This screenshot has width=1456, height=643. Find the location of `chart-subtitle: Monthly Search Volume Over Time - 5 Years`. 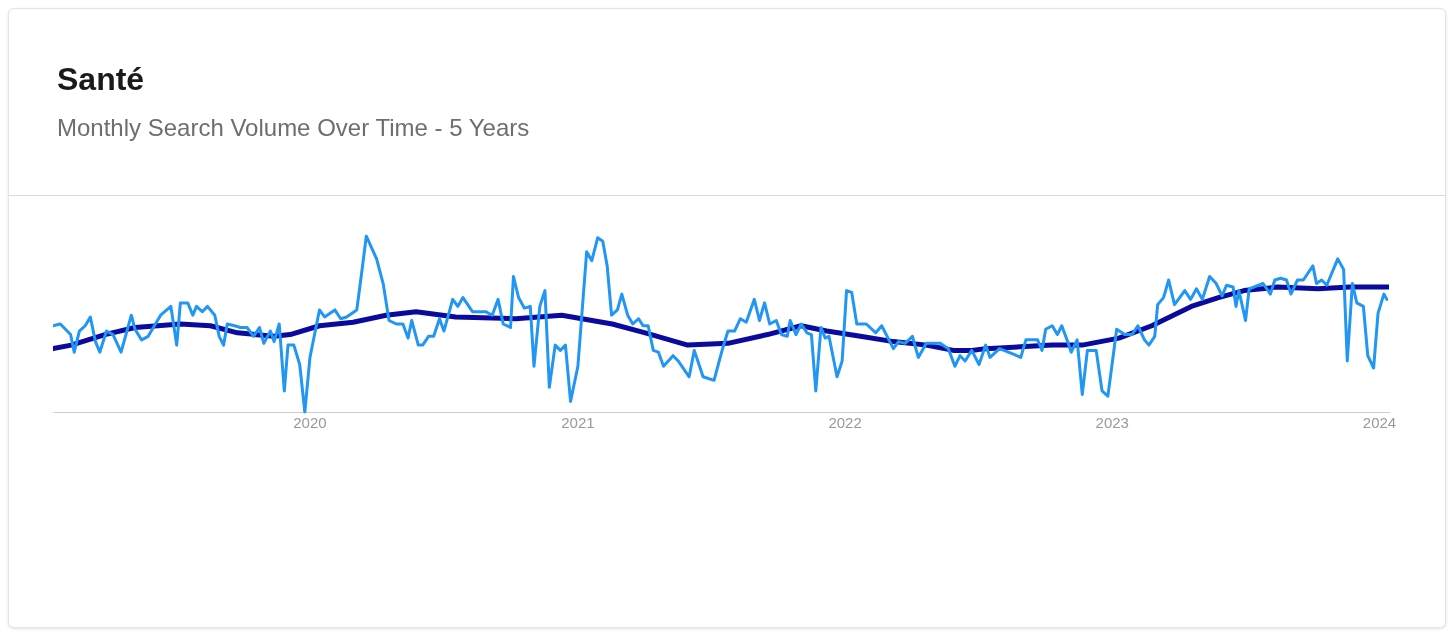

chart-subtitle: Monthly Search Volume Over Time - 5 Years is located at coordinates (294, 128).